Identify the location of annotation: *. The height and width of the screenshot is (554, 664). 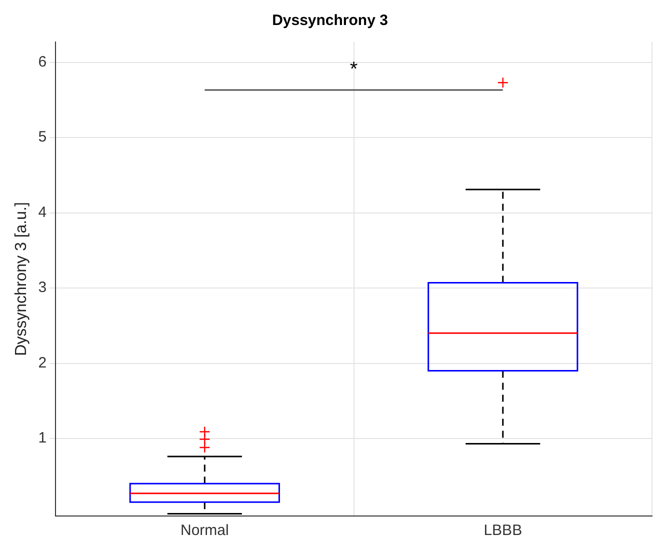
(354, 69).